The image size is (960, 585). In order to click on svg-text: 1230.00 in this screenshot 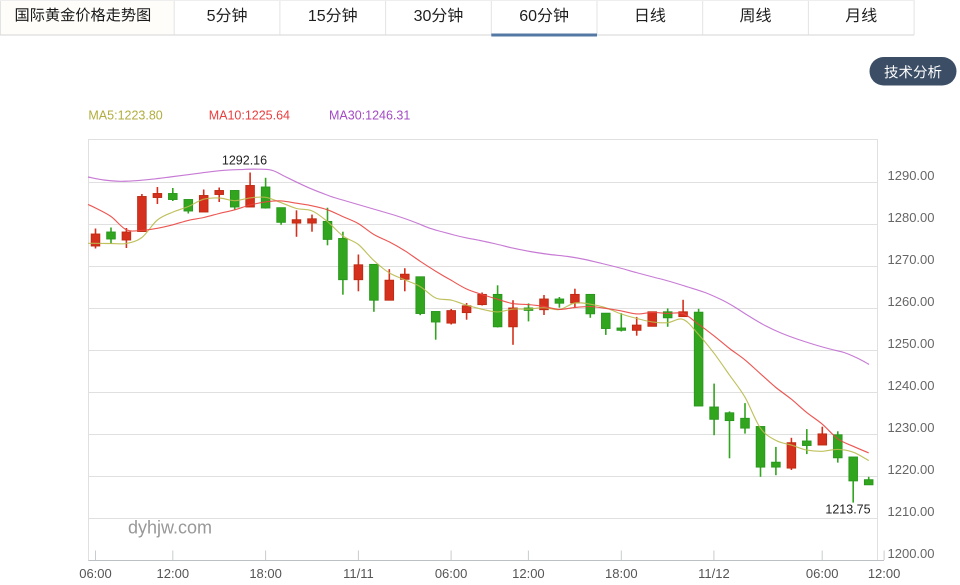, I will do `click(911, 427)`.